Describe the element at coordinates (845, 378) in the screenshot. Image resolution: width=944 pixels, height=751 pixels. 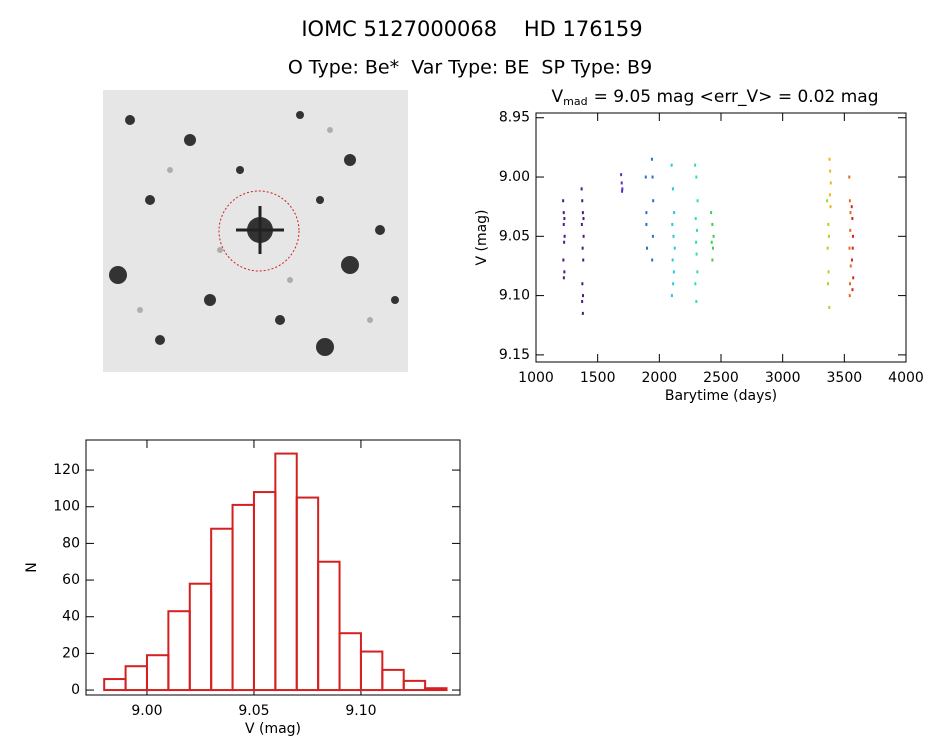
I see `x-tick-label: 3500` at that location.